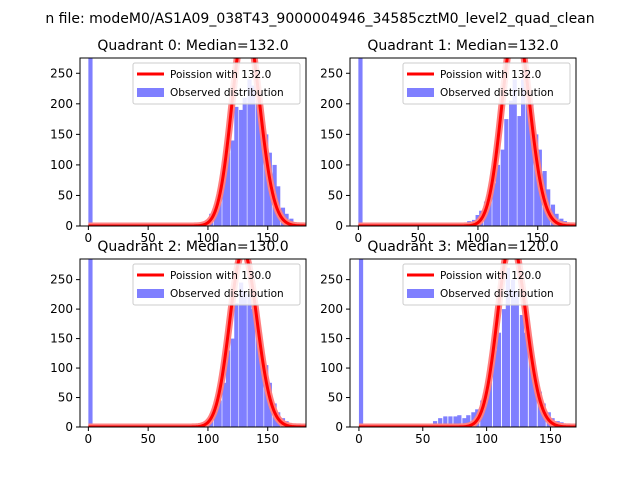 This screenshot has height=480, width=640. I want to click on quadrant-0-title: Quadrant 0: Median=132.0, so click(192, 46).